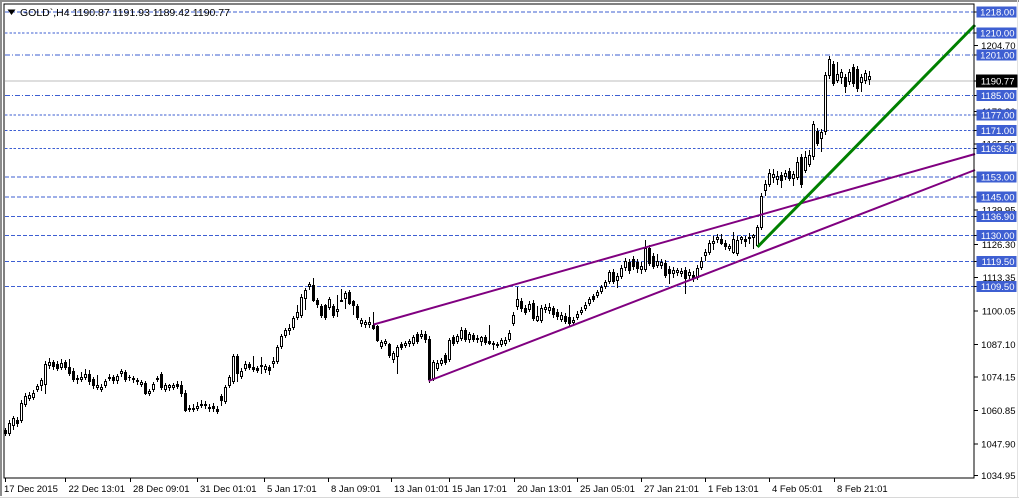 Image resolution: width=1019 pixels, height=501 pixels. I want to click on svg-text: 13 Jan 01:01, so click(421, 489).